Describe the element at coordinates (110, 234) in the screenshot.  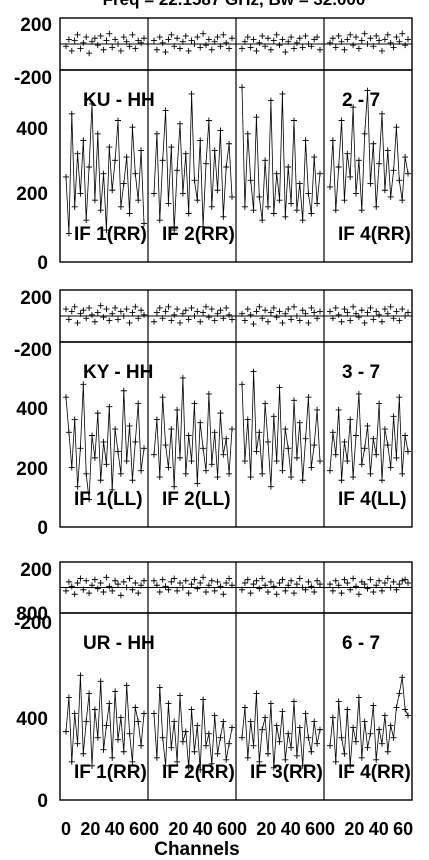
I see `subband-label: IF 1(RR)` at that location.